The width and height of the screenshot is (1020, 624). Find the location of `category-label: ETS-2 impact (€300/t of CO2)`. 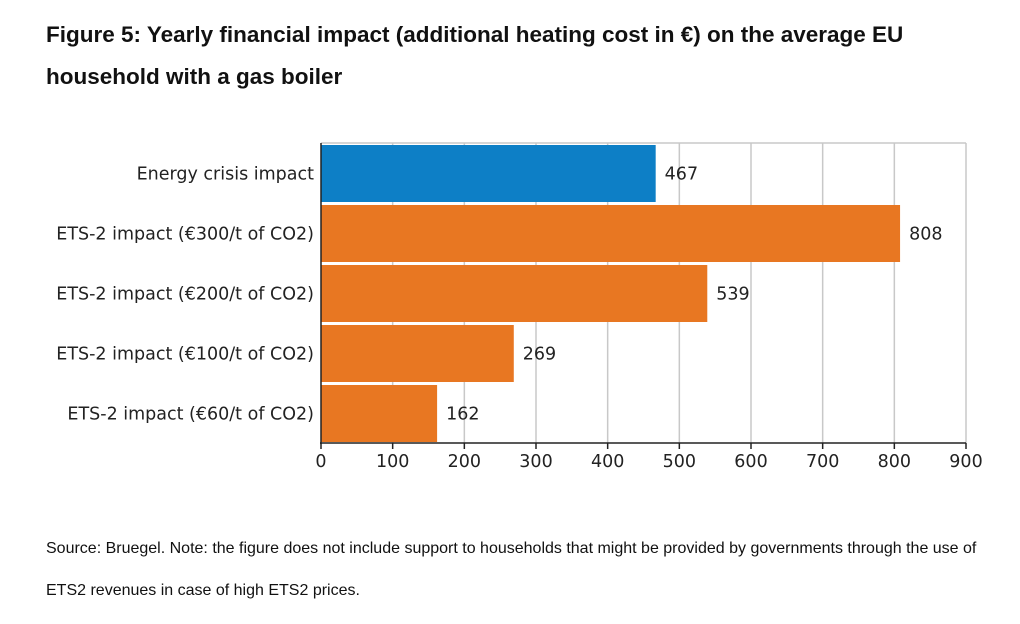

category-label: ETS-2 impact (€300/t of CO2) is located at coordinates (185, 235).